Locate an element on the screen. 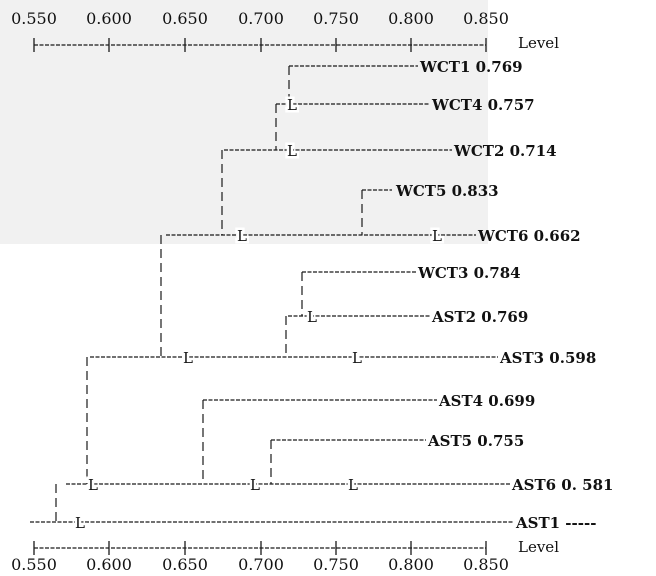  bottom-axis-tick-label: 0.600 is located at coordinates (109, 564).